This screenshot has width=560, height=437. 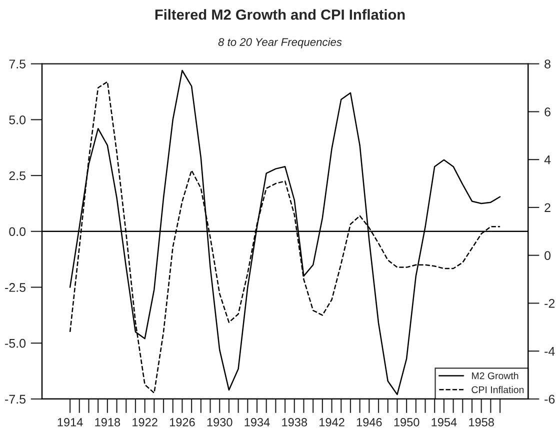 What do you see at coordinates (369, 422) in the screenshot?
I see `x-tick-label: 1946` at bounding box center [369, 422].